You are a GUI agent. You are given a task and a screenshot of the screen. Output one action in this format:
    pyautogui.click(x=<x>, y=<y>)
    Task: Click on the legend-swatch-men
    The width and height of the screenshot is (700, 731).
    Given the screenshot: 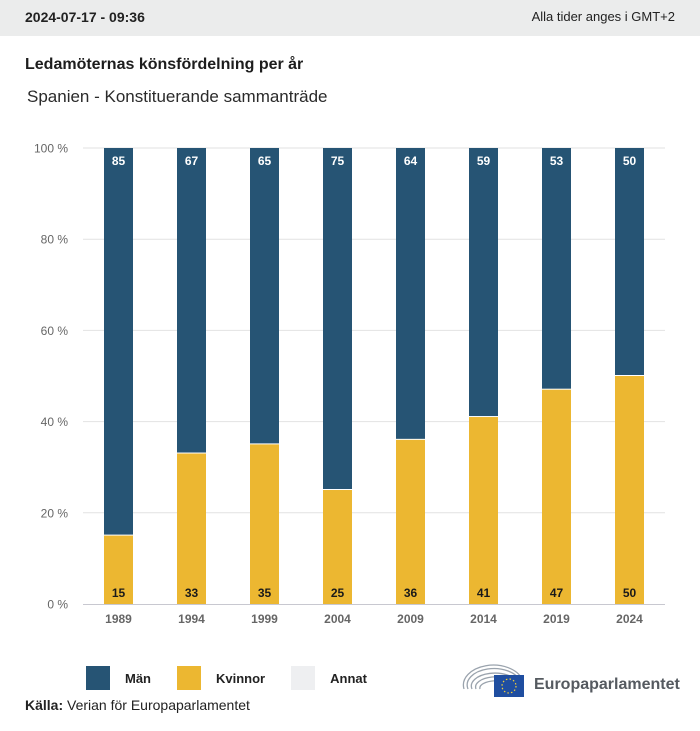 What is the action you would take?
    pyautogui.click(x=98, y=678)
    